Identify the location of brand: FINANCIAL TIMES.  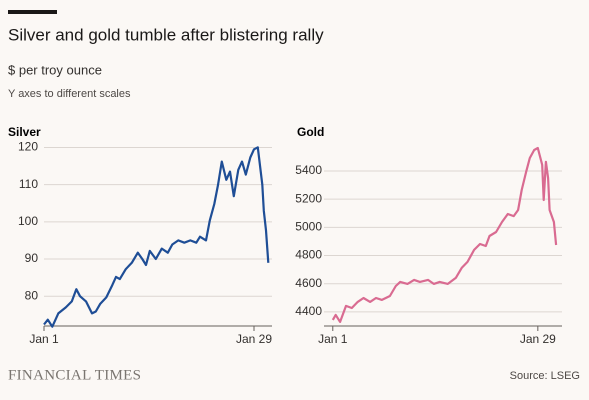
(74, 375).